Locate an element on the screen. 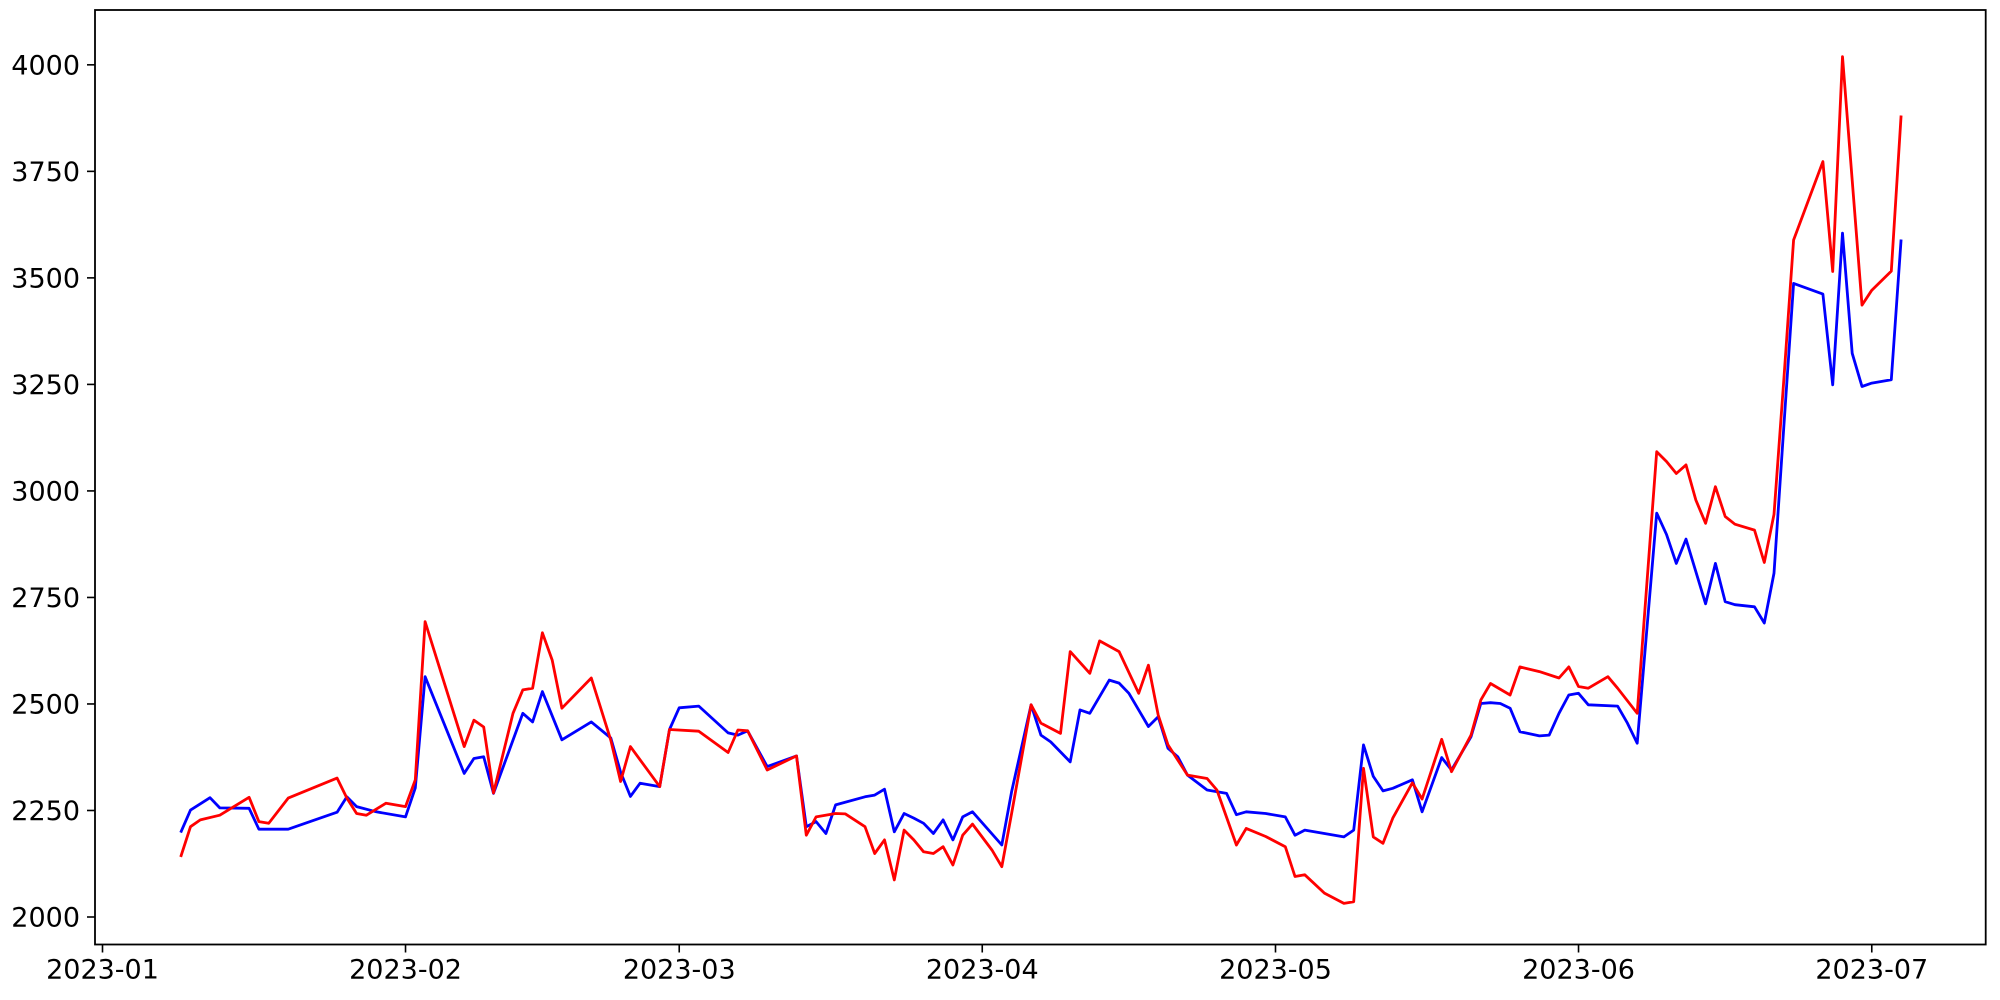  y-tick-label: 3000 is located at coordinates (45, 491).